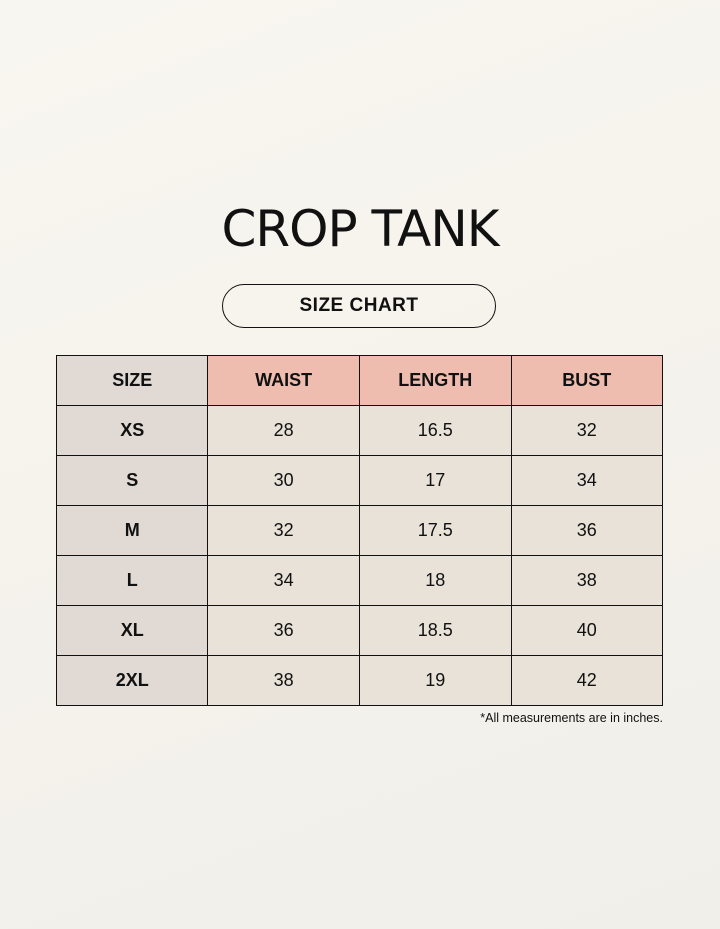 The width and height of the screenshot is (720, 929). What do you see at coordinates (283, 380) in the screenshot?
I see `header-waist: WAIST` at bounding box center [283, 380].